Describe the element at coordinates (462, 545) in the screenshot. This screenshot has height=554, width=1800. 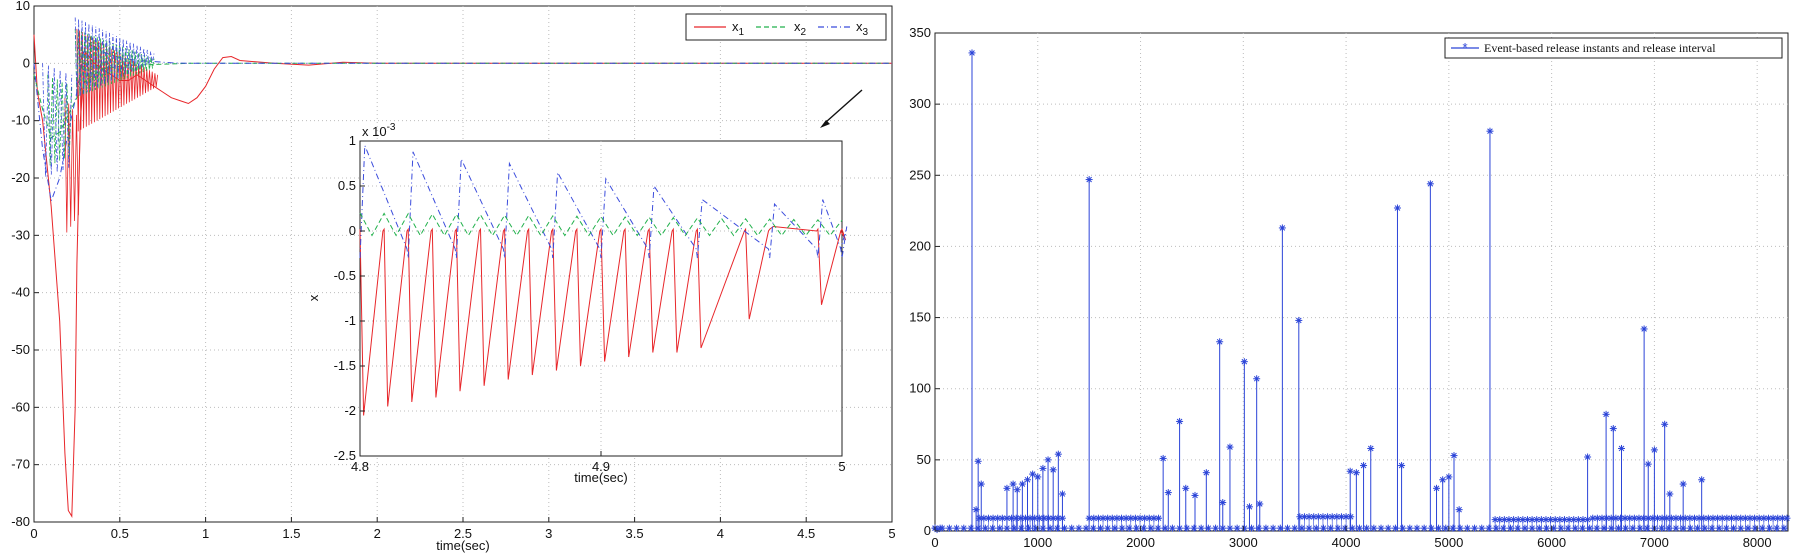
I see `main-plot-x-label: time(sec)` at that location.